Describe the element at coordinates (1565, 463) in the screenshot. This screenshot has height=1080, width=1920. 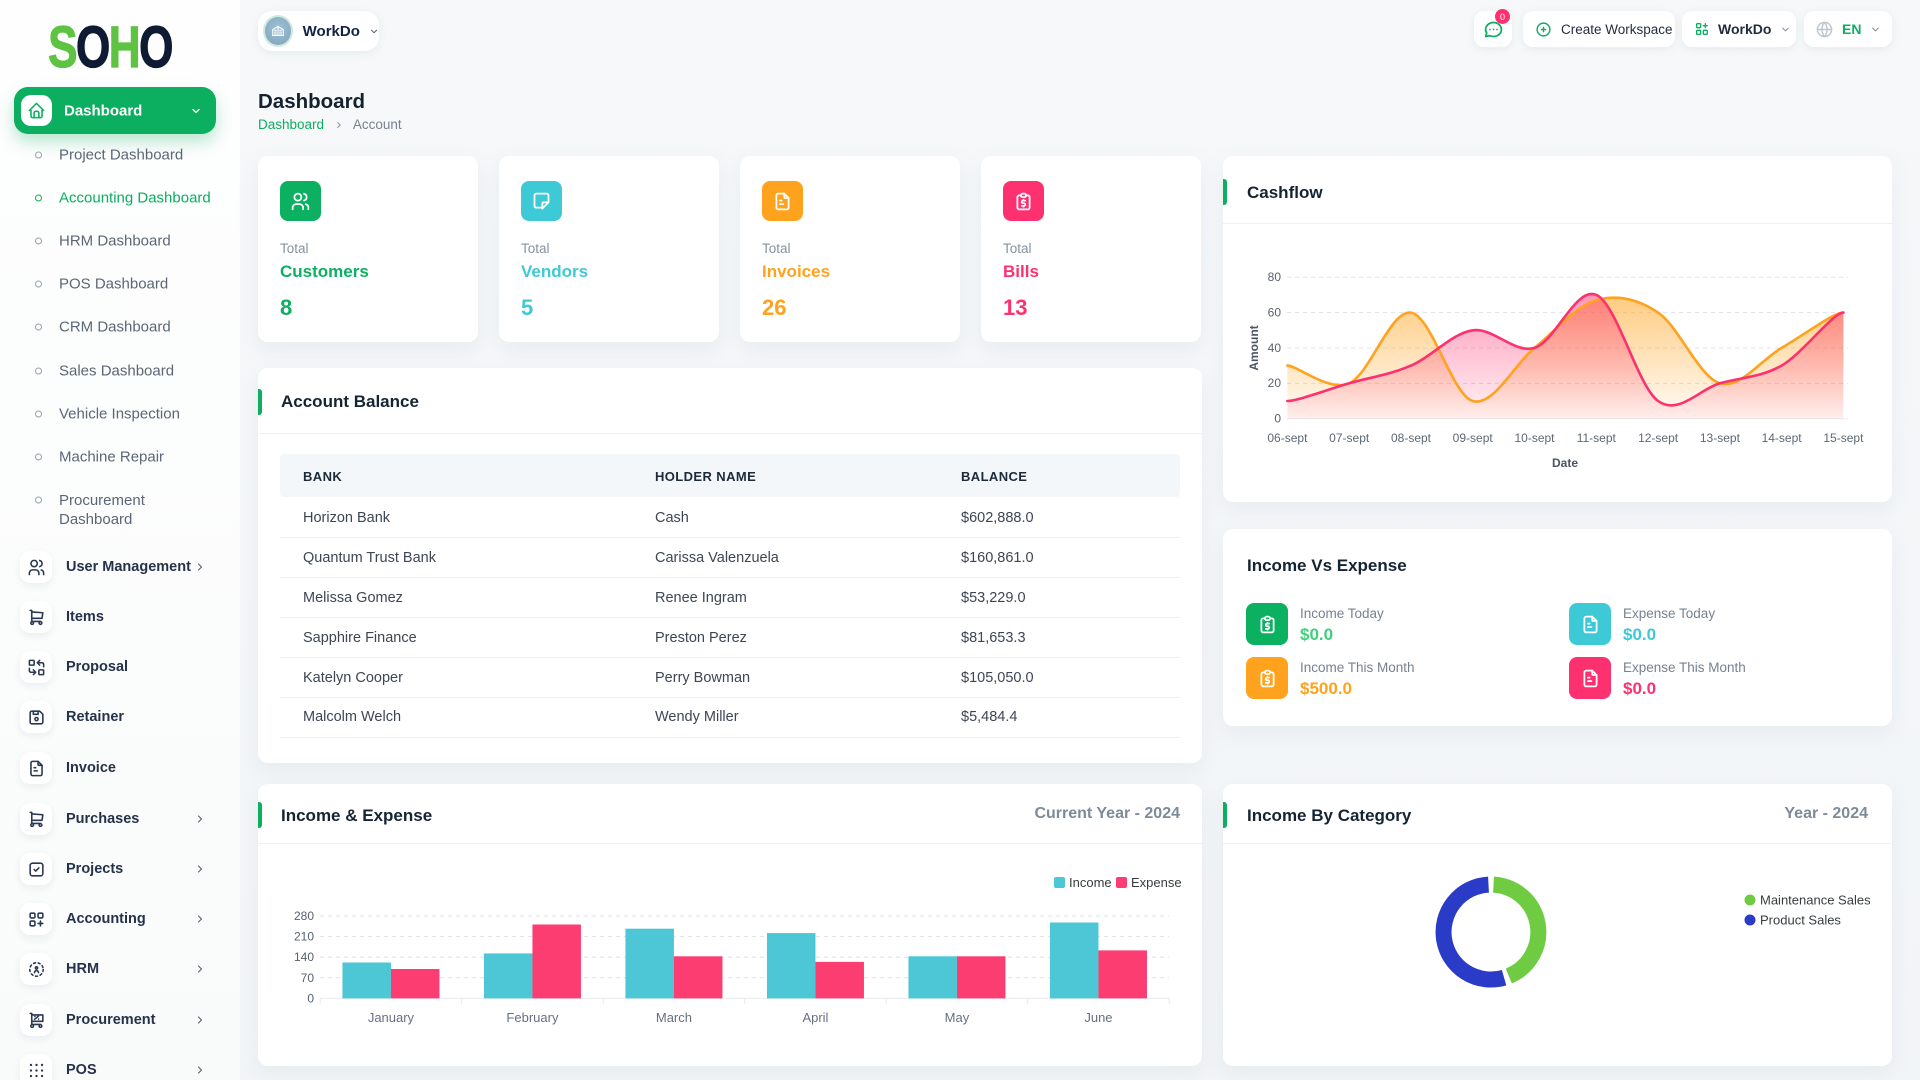
I see `svg-text: Date` at that location.